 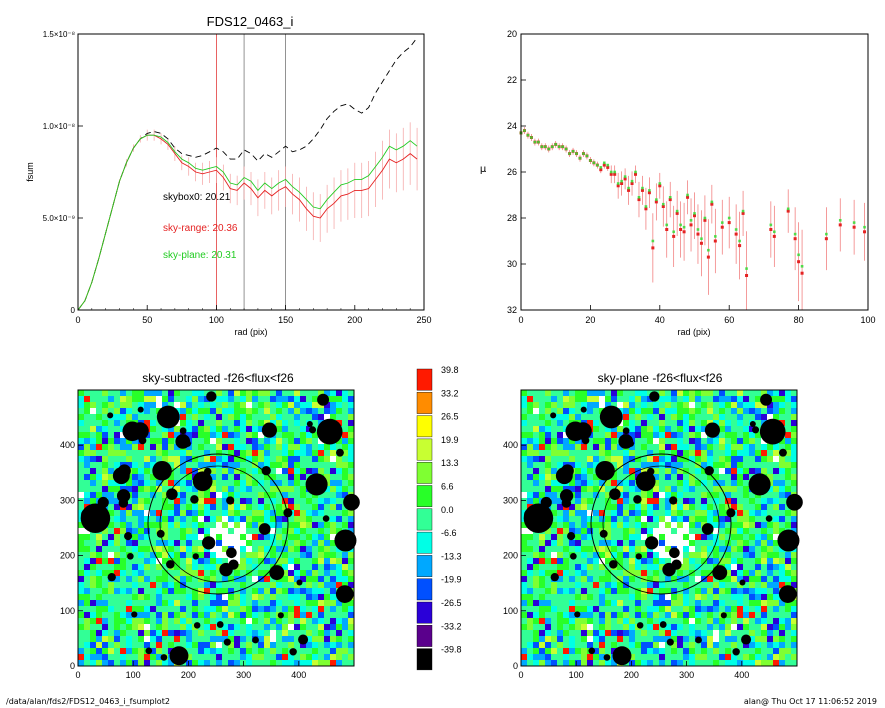 I want to click on x-tick-label: 20, so click(x=590, y=320).